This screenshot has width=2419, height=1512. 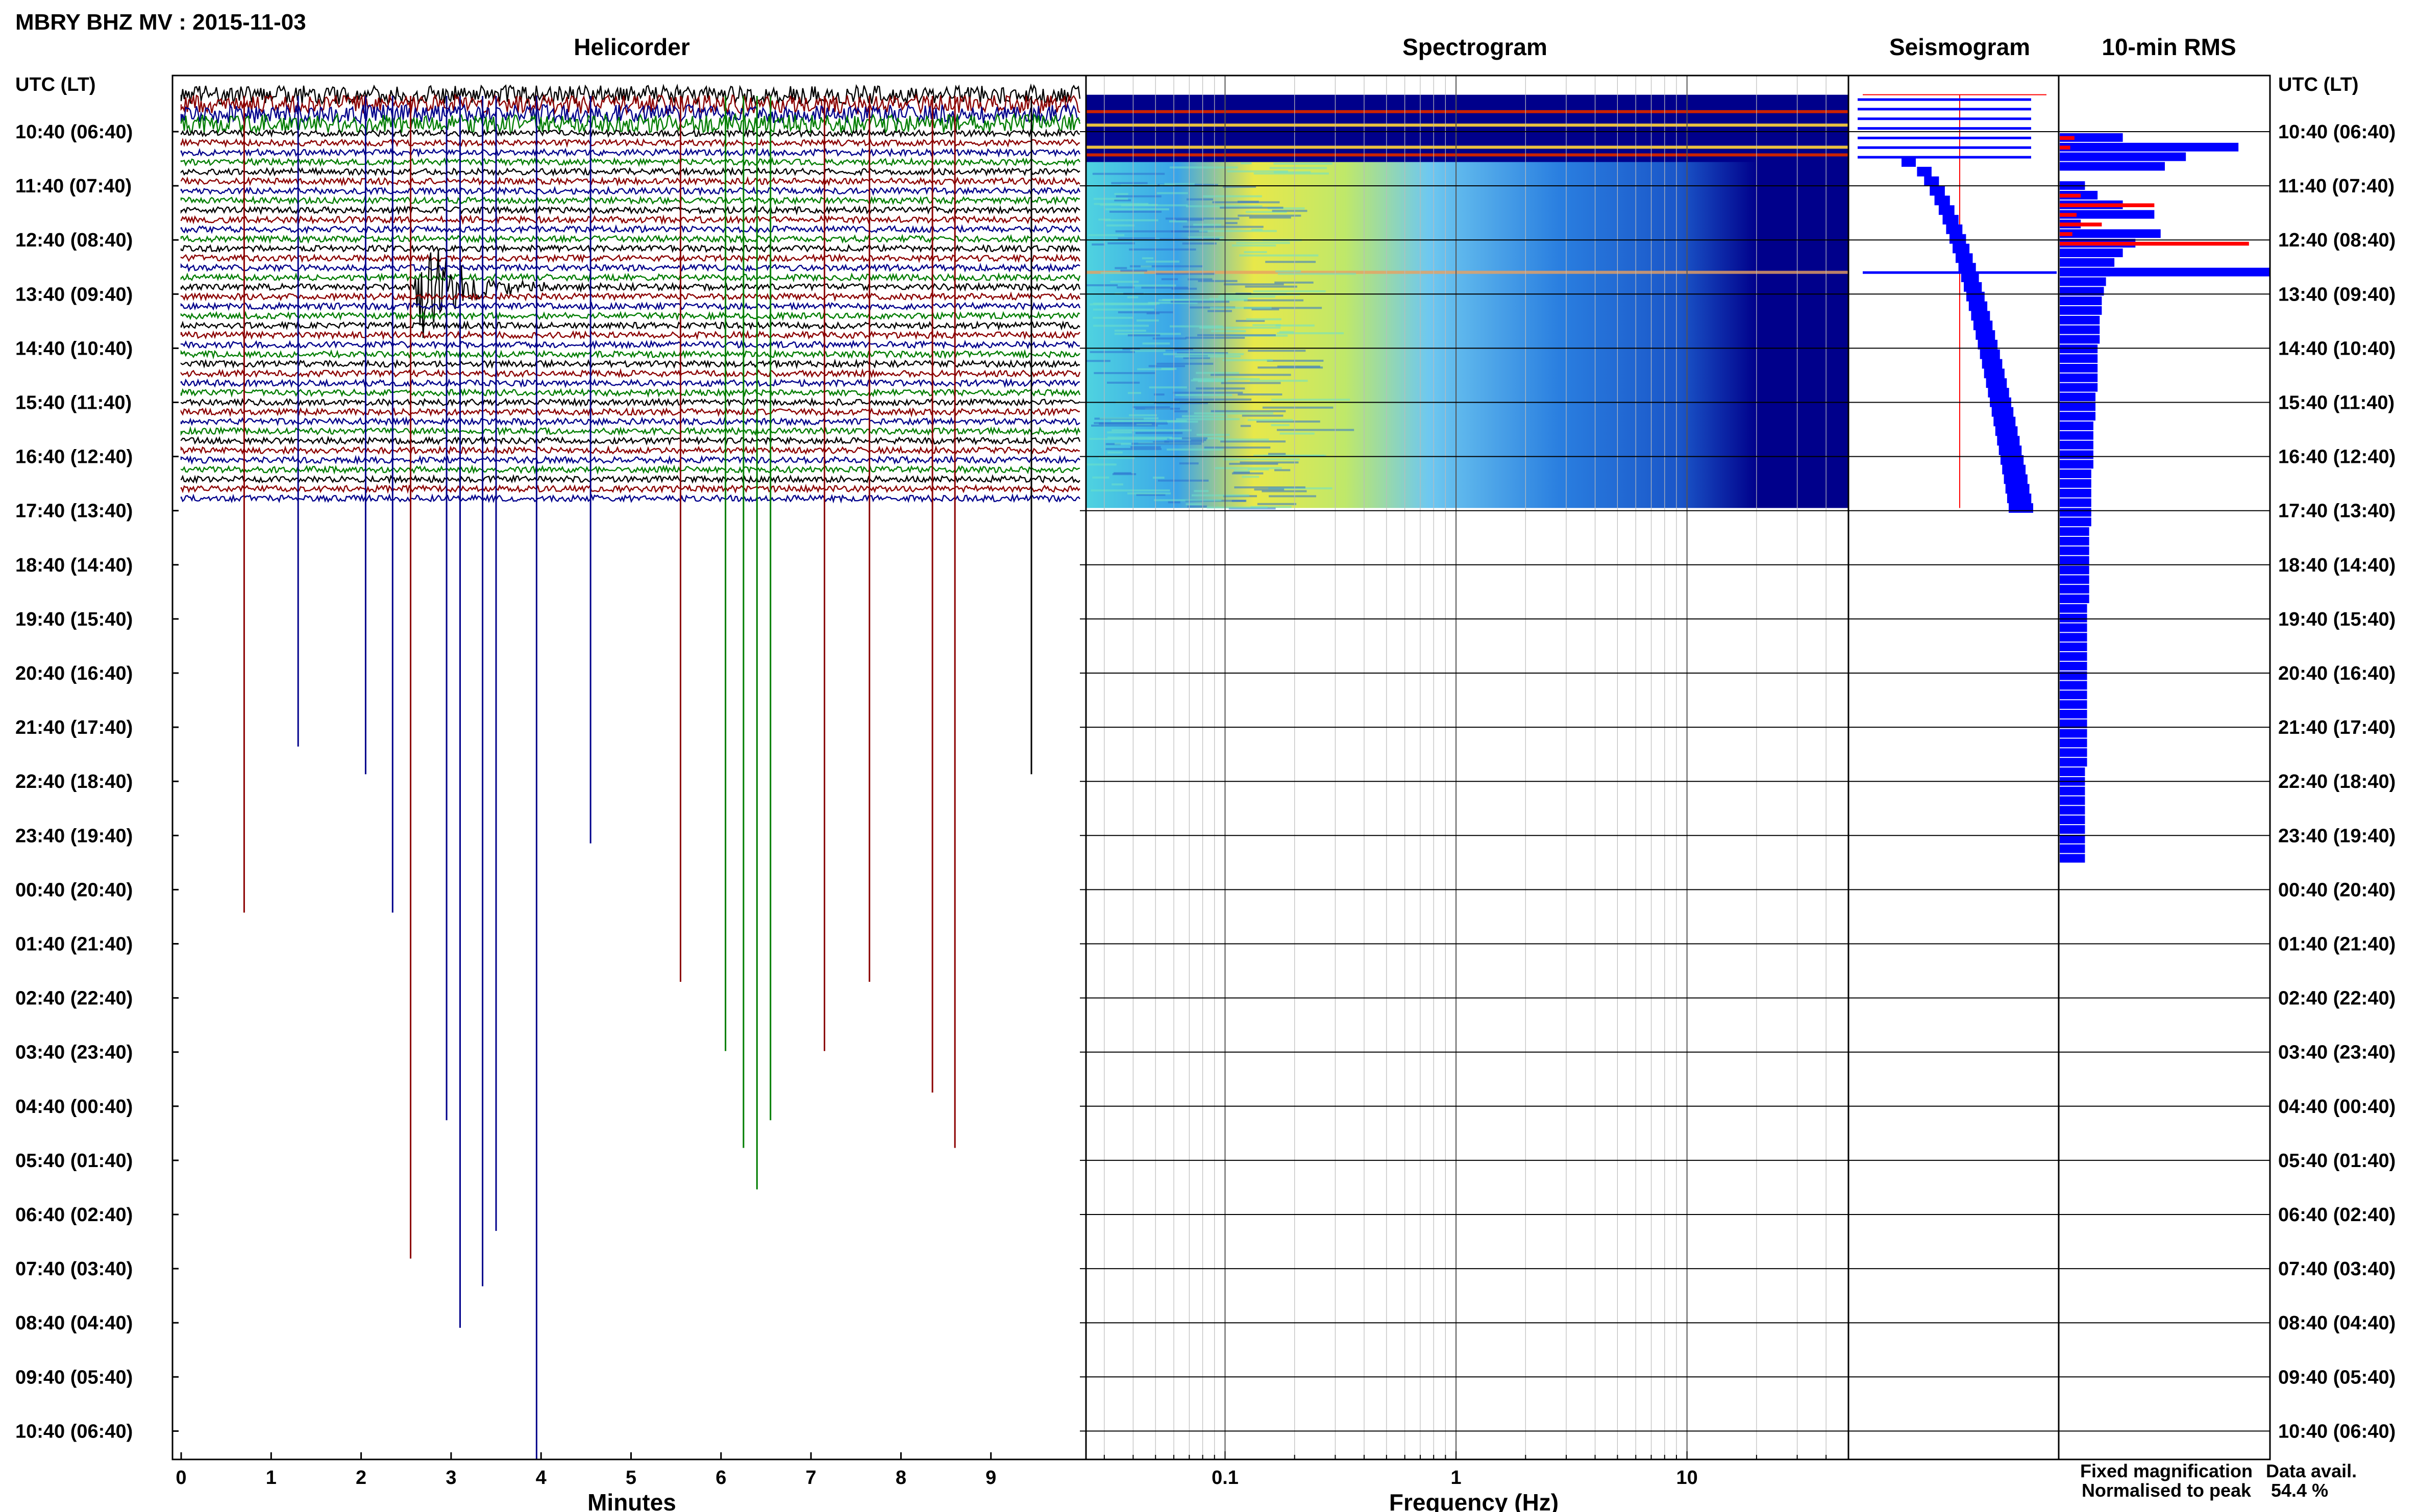 I want to click on legend-normalised: Normalised to peak, so click(x=2167, y=1490).